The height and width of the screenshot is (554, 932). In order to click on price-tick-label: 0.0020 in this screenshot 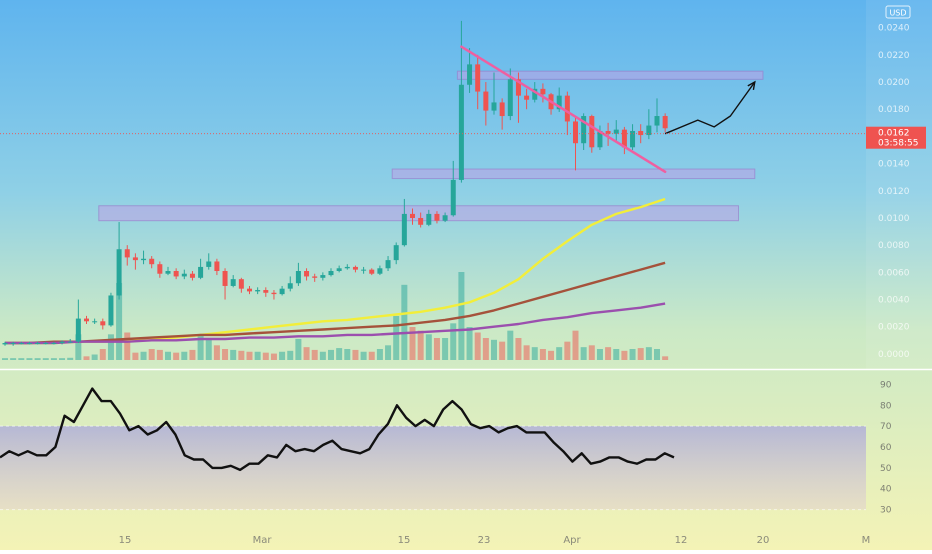, I will do `click(894, 328)`.